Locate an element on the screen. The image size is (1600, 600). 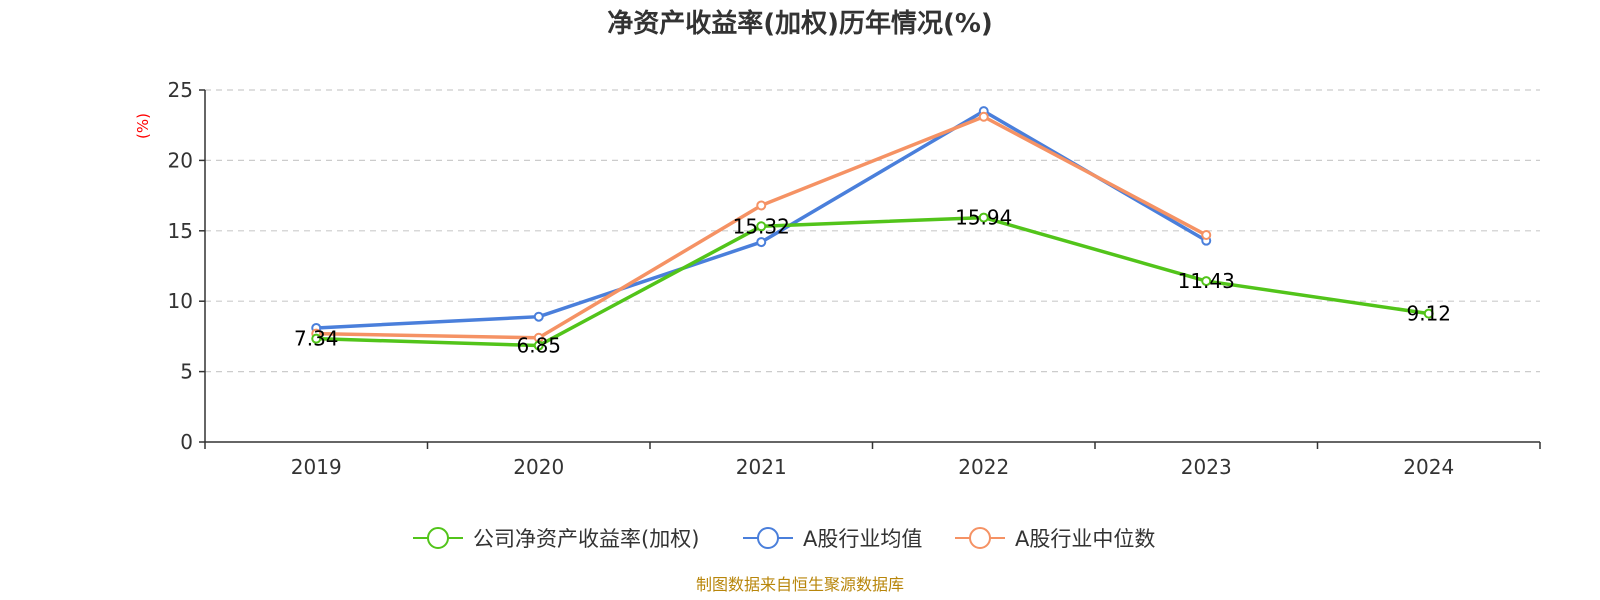
data-label: 6.85 is located at coordinates (538, 346).